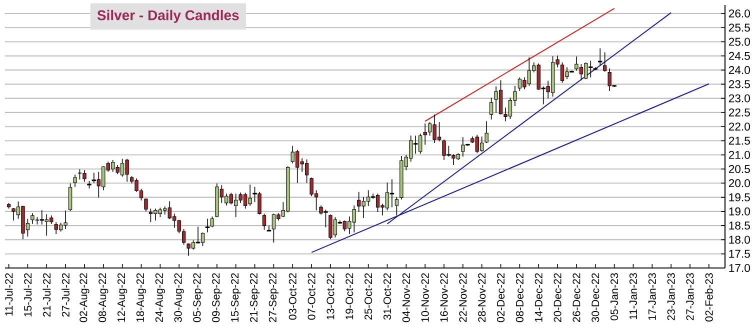 The height and width of the screenshot is (334, 753). What do you see at coordinates (576, 297) in the screenshot?
I see `x-tick-label: 26-Dec-22` at bounding box center [576, 297].